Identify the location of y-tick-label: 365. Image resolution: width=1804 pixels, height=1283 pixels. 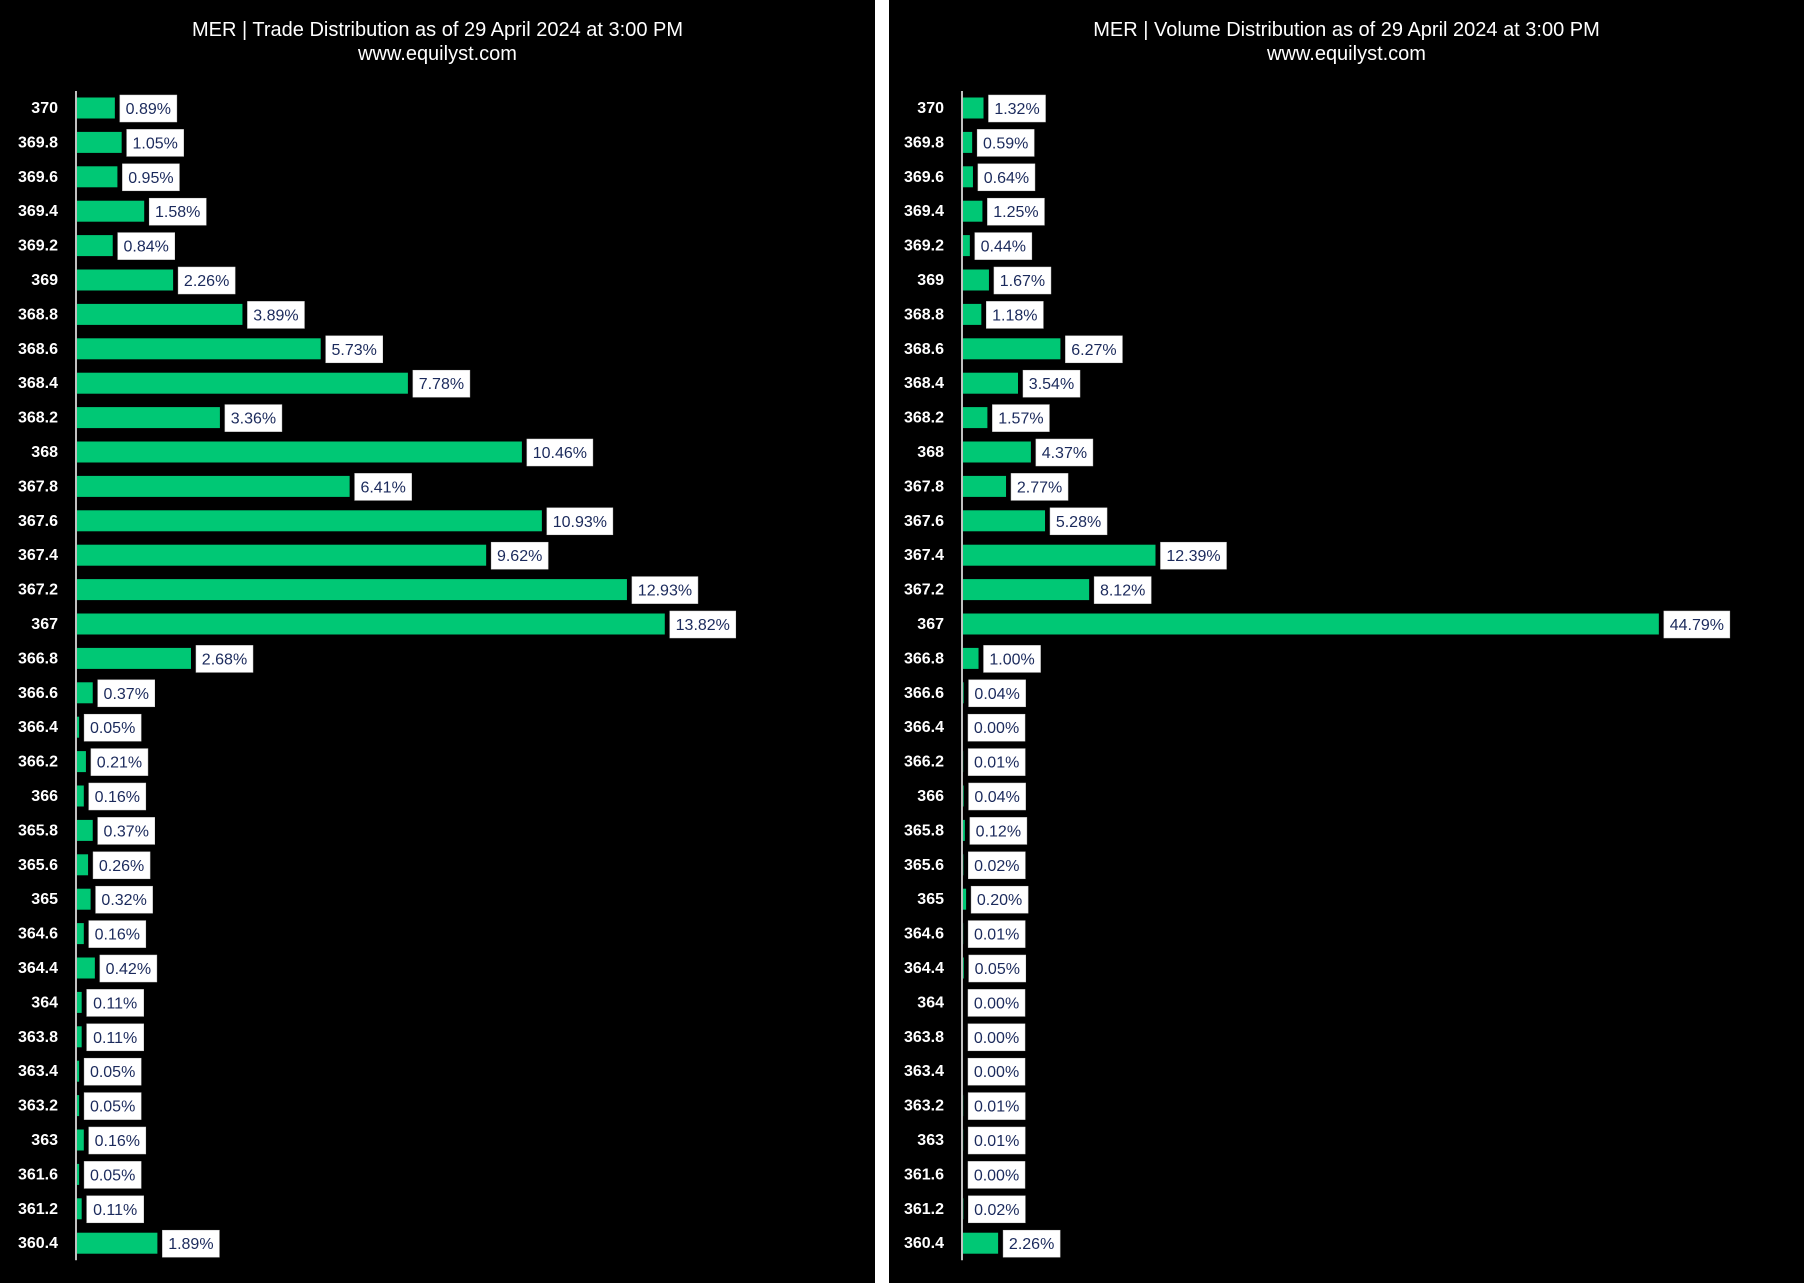
(930, 899).